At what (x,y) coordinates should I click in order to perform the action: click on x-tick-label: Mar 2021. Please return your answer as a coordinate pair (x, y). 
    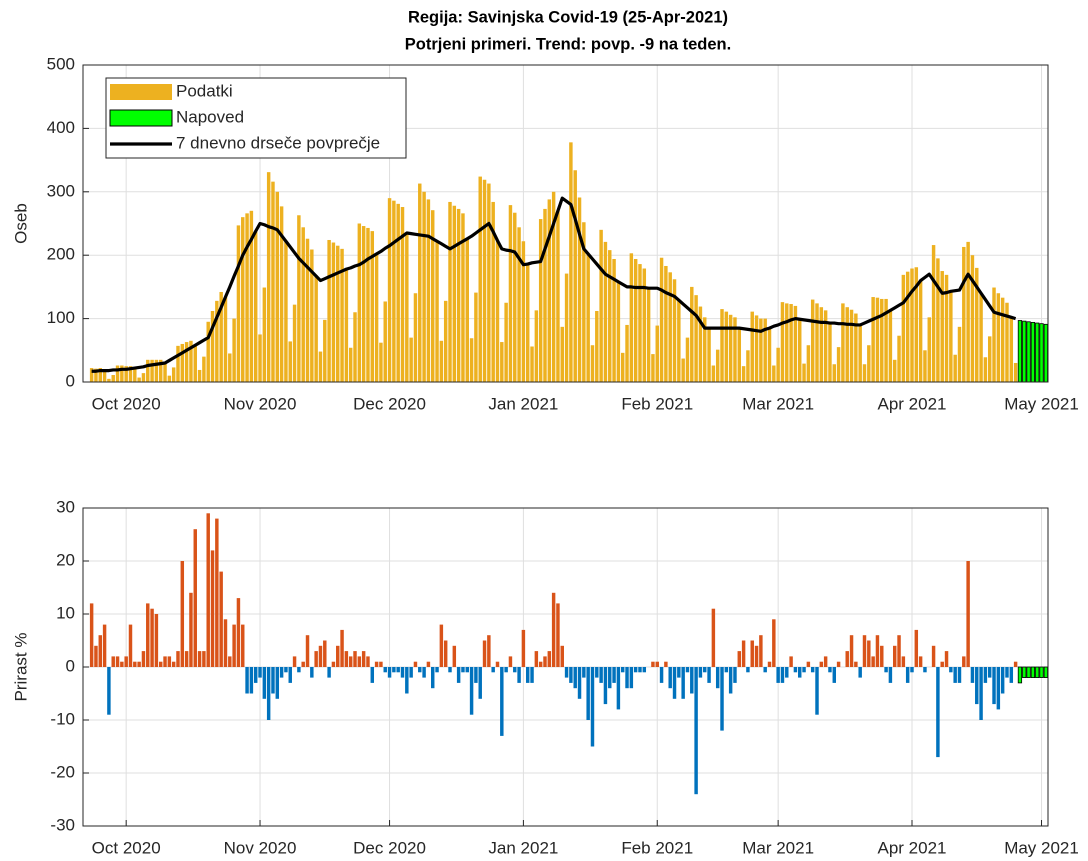
    Looking at the image, I should click on (778, 403).